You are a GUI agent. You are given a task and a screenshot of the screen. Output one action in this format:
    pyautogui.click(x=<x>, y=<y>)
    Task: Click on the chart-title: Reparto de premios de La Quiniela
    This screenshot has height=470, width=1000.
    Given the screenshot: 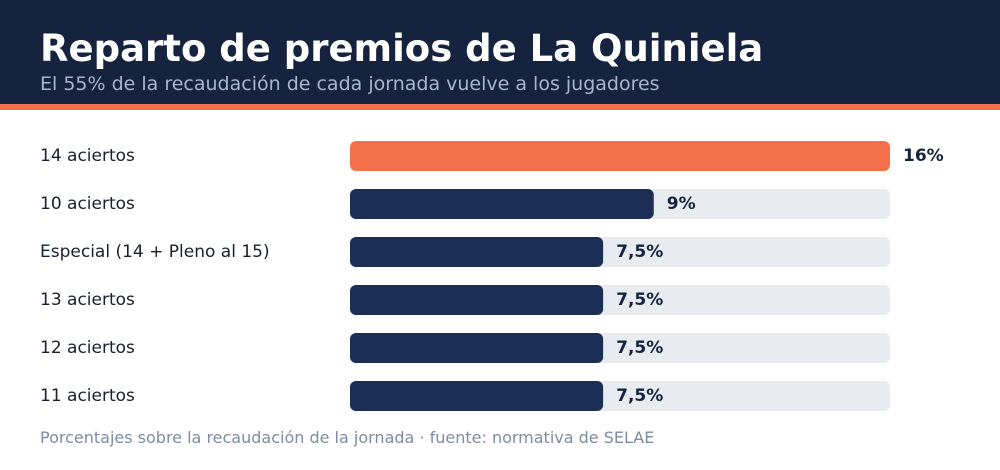 What is the action you would take?
    pyautogui.click(x=402, y=48)
    